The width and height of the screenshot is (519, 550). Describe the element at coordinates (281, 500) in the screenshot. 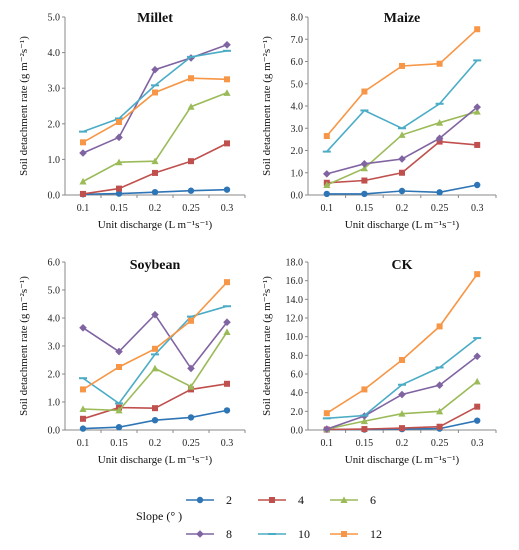

I see `legend-item-4: 4` at that location.